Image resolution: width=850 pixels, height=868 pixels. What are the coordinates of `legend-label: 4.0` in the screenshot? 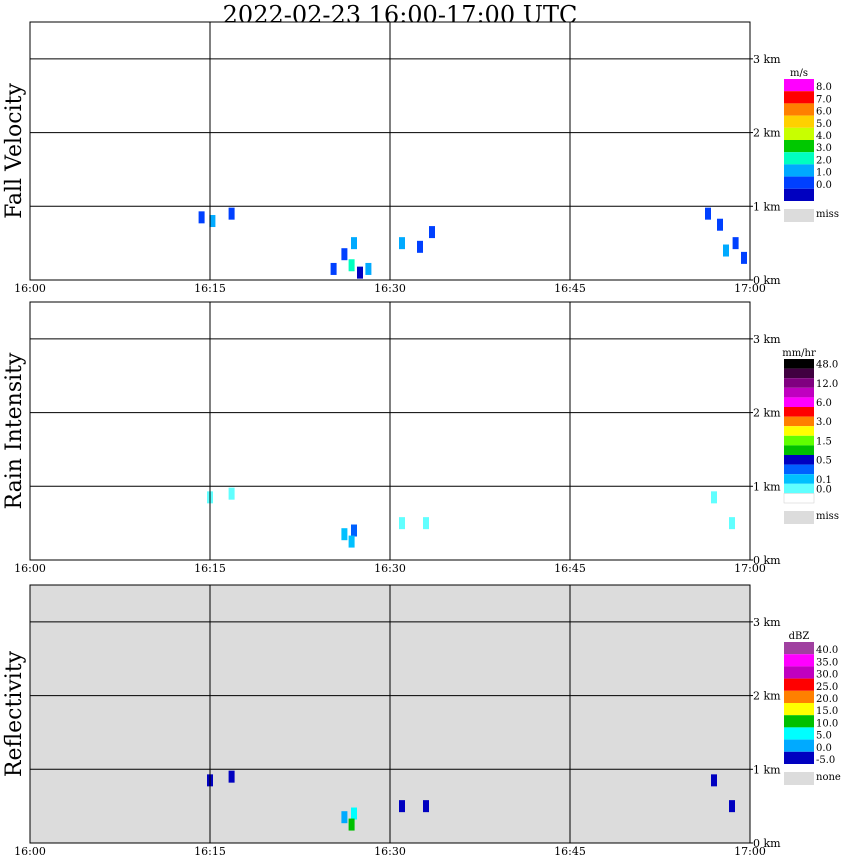 It's located at (824, 136).